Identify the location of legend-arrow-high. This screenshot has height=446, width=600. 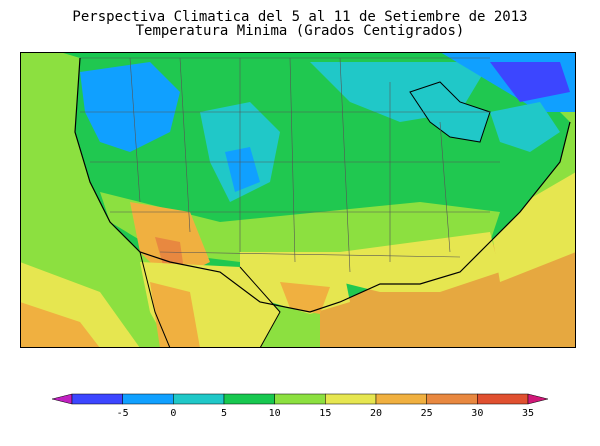
(538, 399).